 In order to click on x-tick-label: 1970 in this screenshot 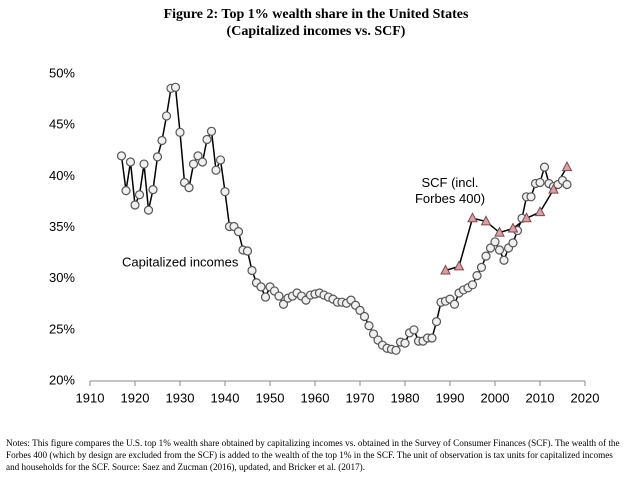, I will do `click(360, 397)`.